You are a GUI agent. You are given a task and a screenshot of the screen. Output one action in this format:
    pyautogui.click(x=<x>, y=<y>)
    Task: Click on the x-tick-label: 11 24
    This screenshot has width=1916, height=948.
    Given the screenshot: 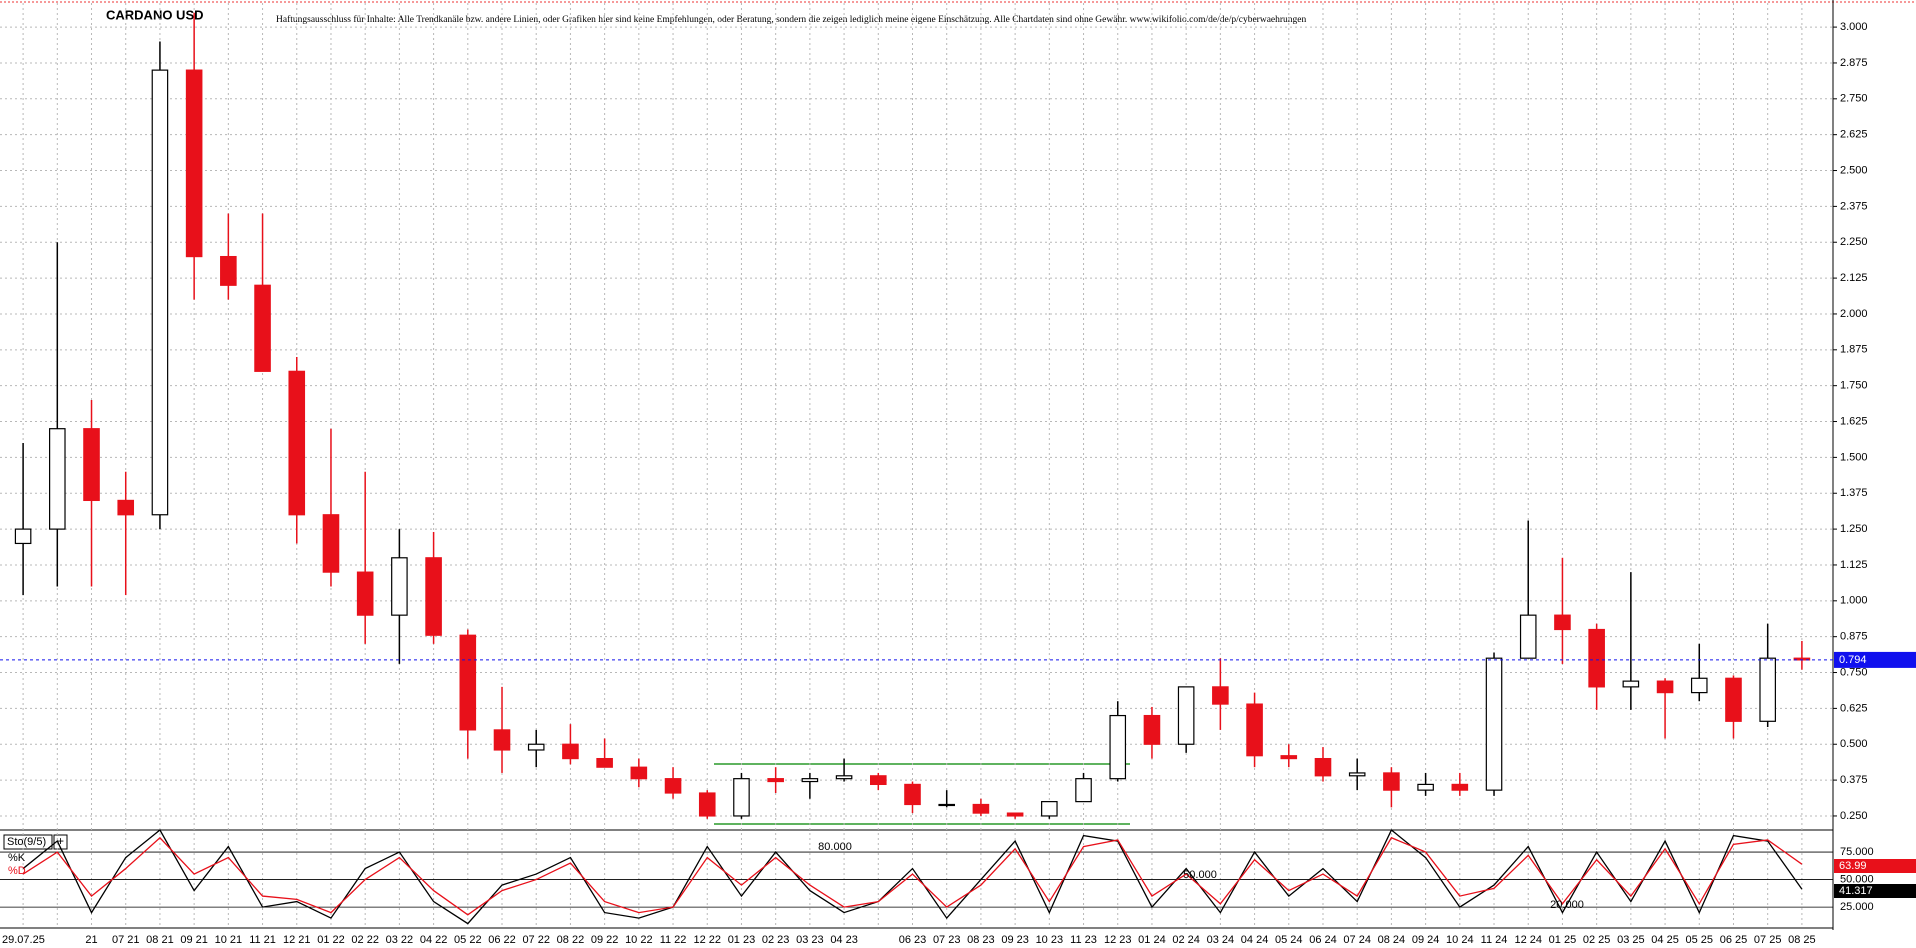 What is the action you would take?
    pyautogui.click(x=1494, y=940)
    